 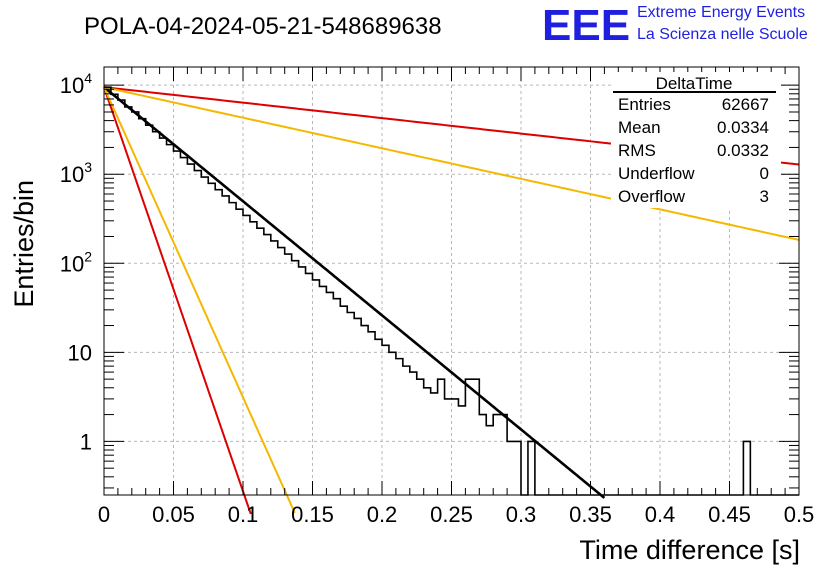 What do you see at coordinates (521, 514) in the screenshot?
I see `x-tick-label: 0.3` at bounding box center [521, 514].